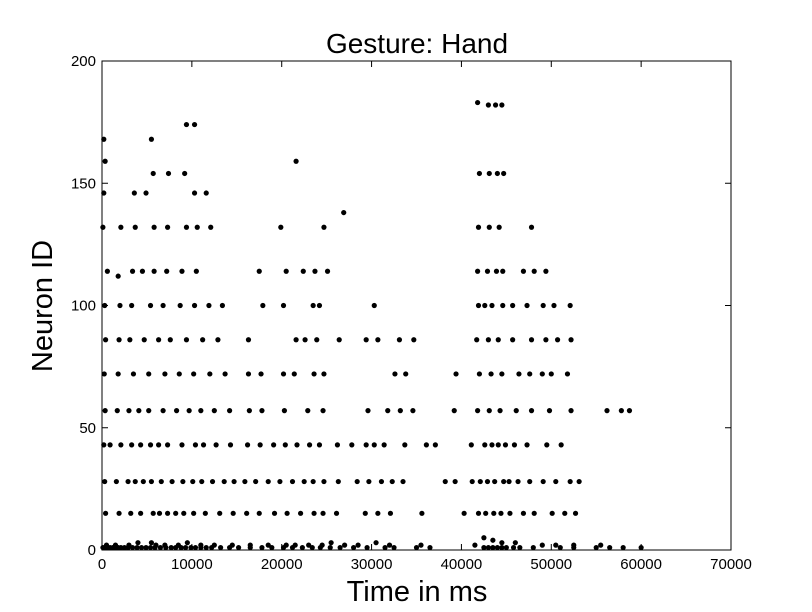 The image size is (812, 612). Describe the element at coordinates (92, 550) in the screenshot. I see `y-tick-label: 0` at that location.